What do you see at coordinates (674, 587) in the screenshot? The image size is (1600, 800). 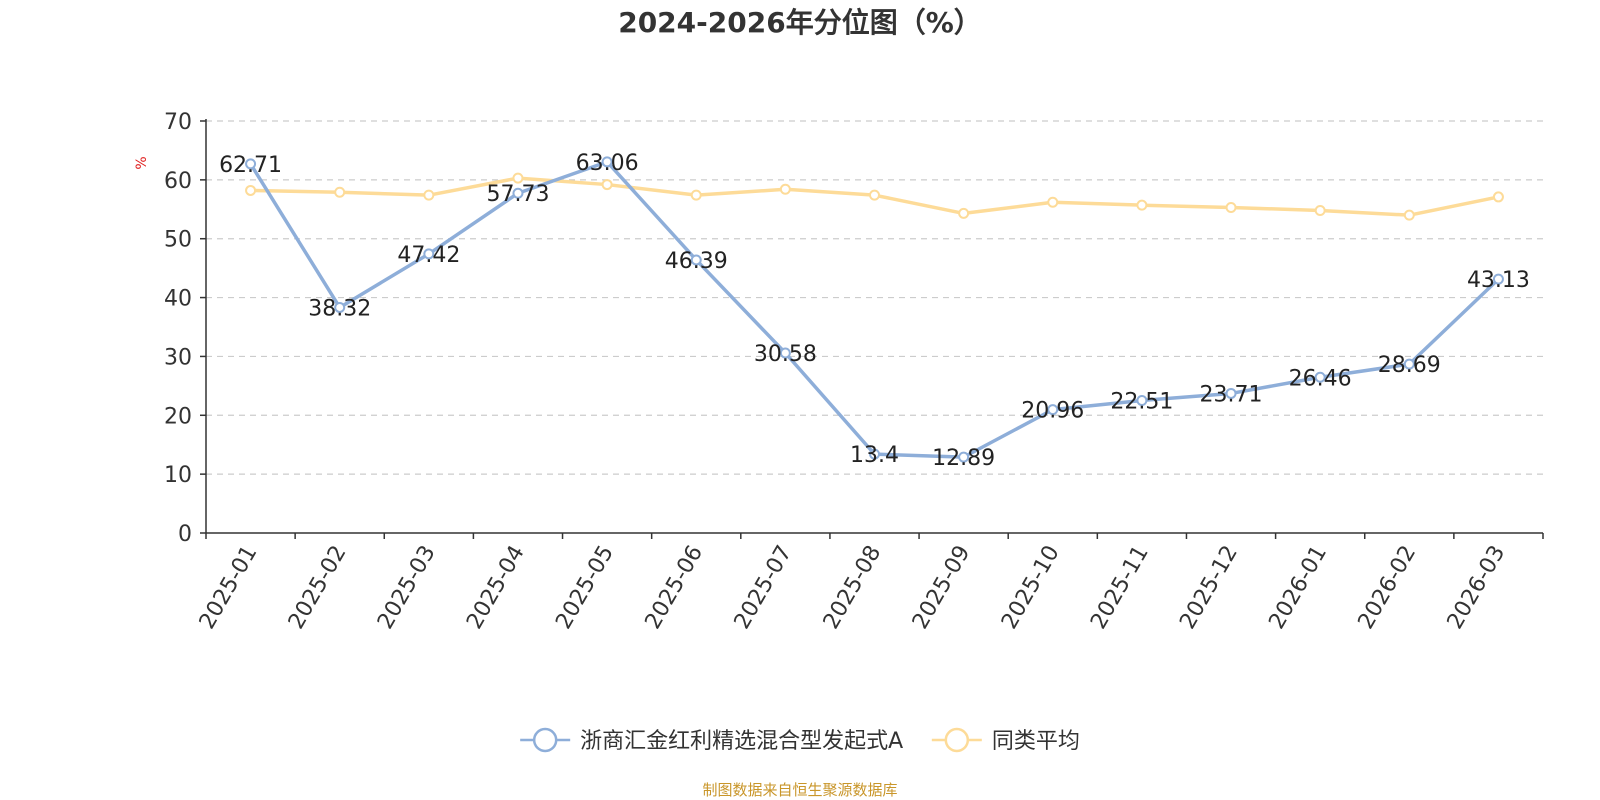 I see `x-tick-label: 2025-06` at bounding box center [674, 587].